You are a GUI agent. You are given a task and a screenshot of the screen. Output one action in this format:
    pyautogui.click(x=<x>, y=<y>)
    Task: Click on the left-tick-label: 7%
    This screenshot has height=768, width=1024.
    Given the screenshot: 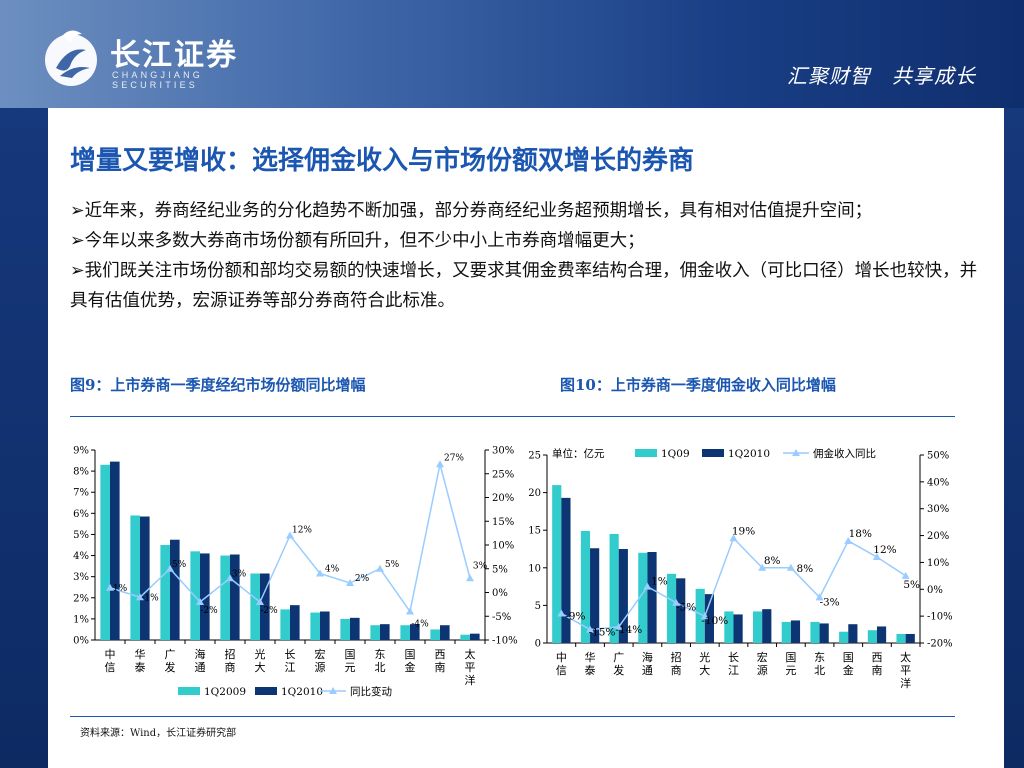 What is the action you would take?
    pyautogui.click(x=81, y=493)
    